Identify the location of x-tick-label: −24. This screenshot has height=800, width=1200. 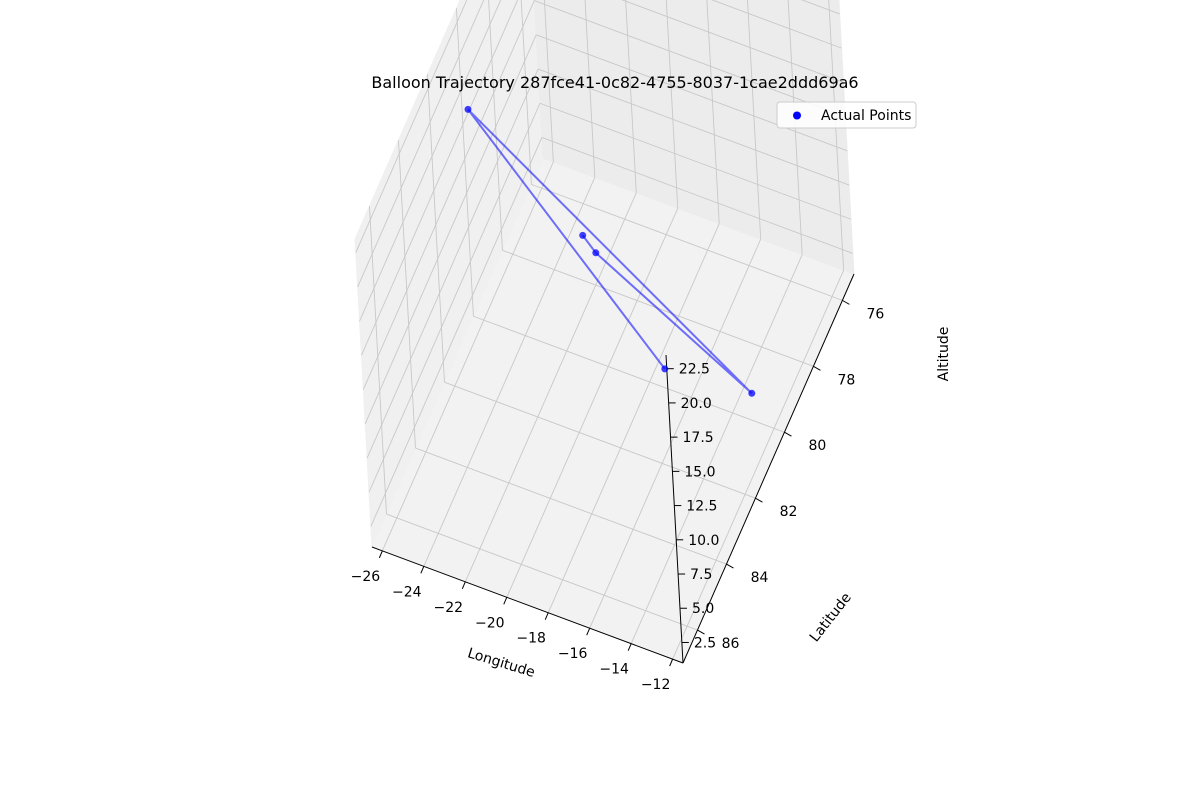
(407, 592).